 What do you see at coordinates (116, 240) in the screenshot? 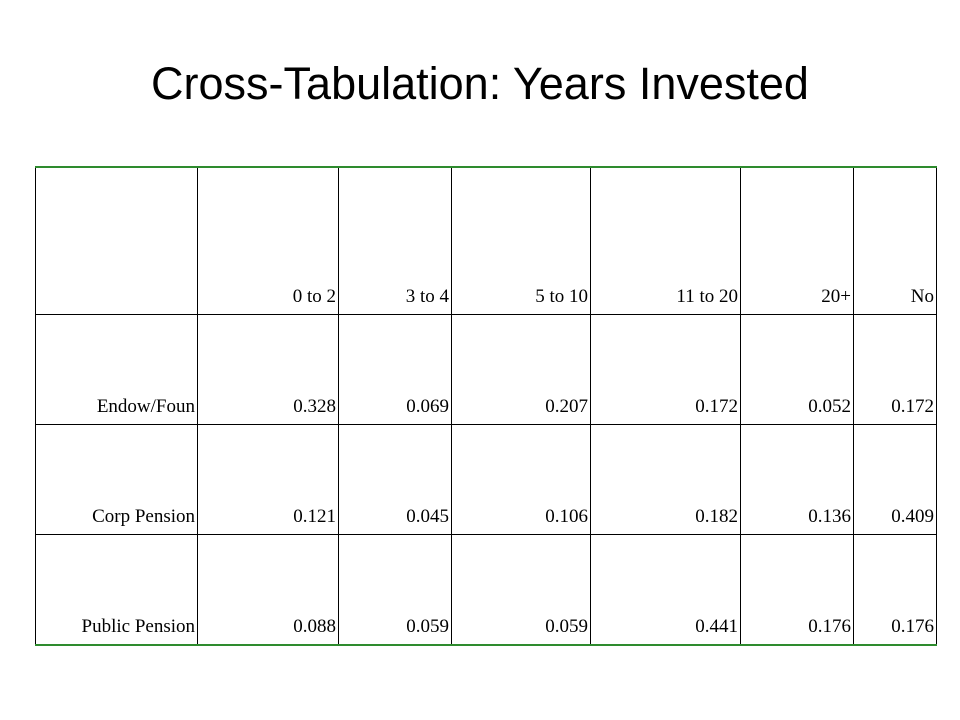
I see `header-cell` at bounding box center [116, 240].